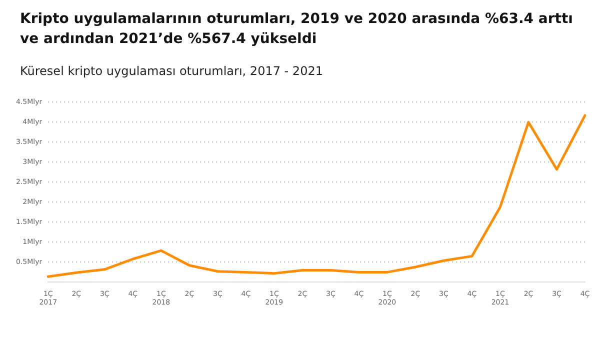  I want to click on chart-title: Kripto uygulamalarının oturumları, 2019 ve 2020 arasında %63.4 arttı ve ardından 2021’de %567.4 yükseldi, so click(297, 29).